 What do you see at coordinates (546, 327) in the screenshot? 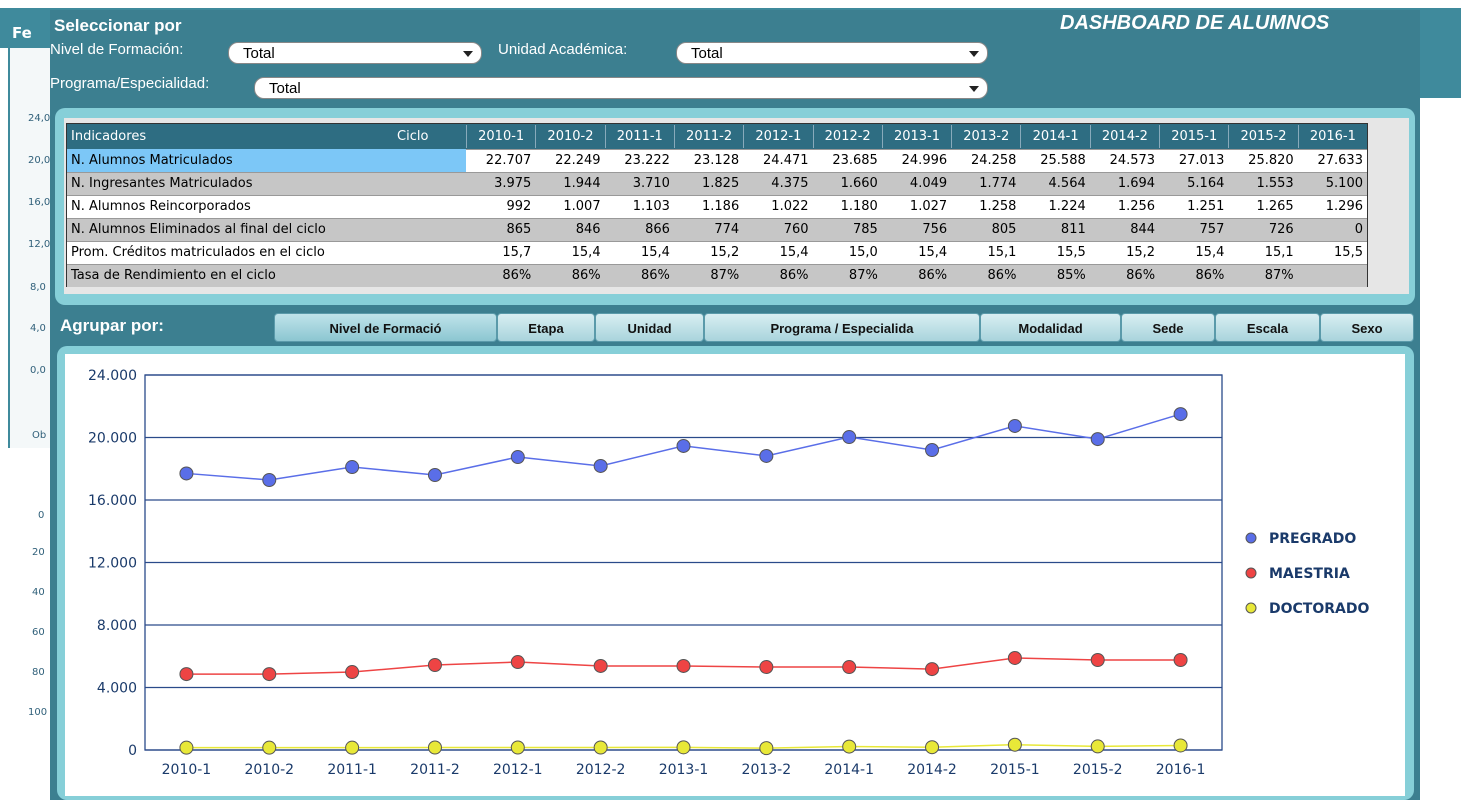
I see `tab: Etapa` at bounding box center [546, 327].